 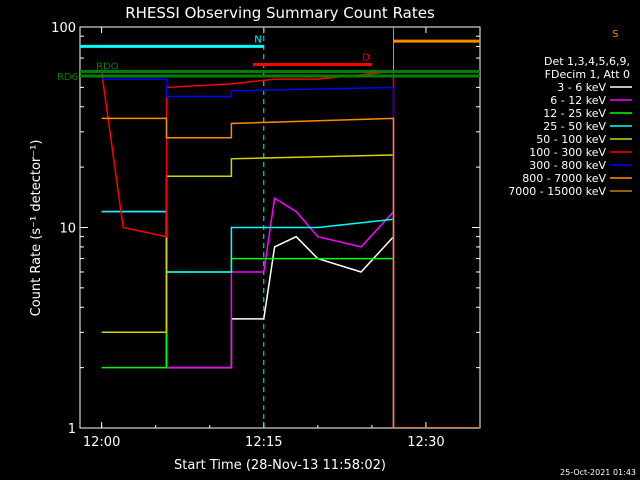 I want to click on legend-header: FDecim 1, Att 0, so click(x=587, y=74).